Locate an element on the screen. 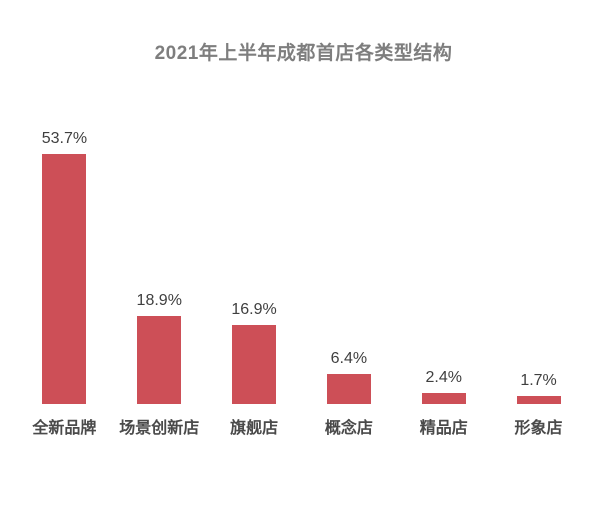 This screenshot has height=508, width=607. bar-slot: 53.7% is located at coordinates (64, 267).